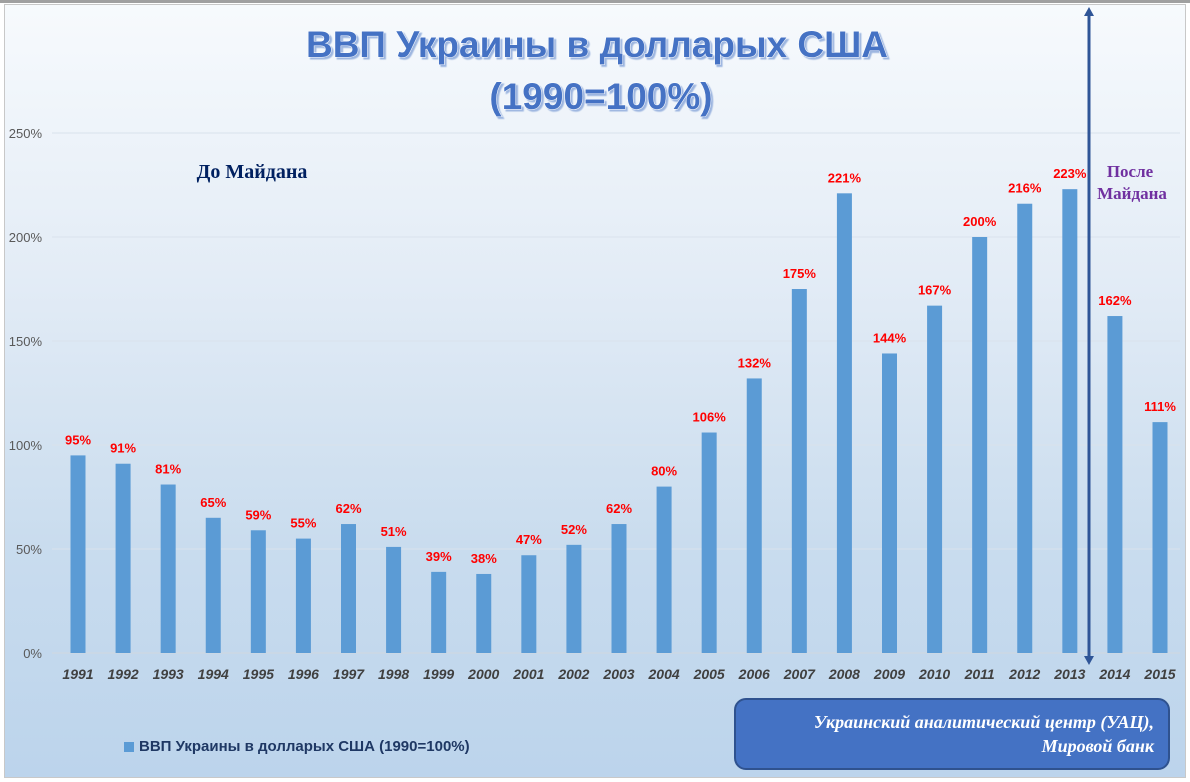 The image size is (1190, 782). What do you see at coordinates (597, 44) in the screenshot?
I see `title-line-1: ВВП Украины в долларых США` at bounding box center [597, 44].